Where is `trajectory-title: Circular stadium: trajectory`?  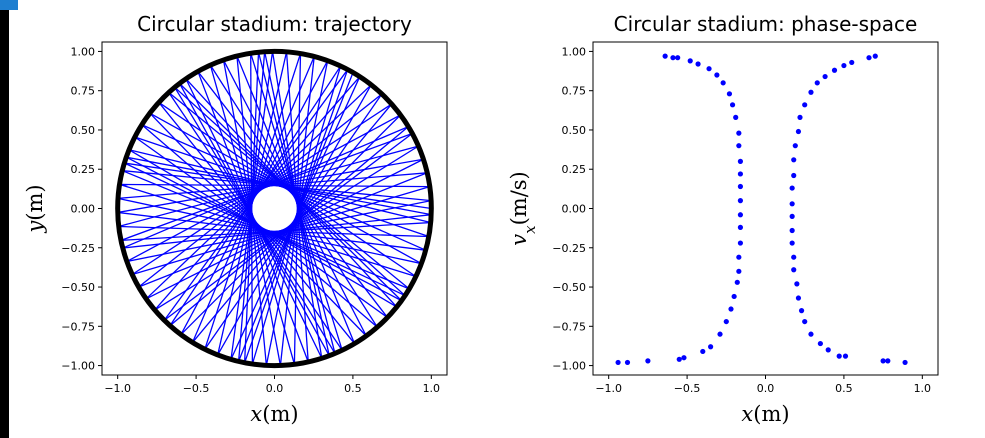
trajectory-title: Circular stadium: trajectory is located at coordinates (274, 24).